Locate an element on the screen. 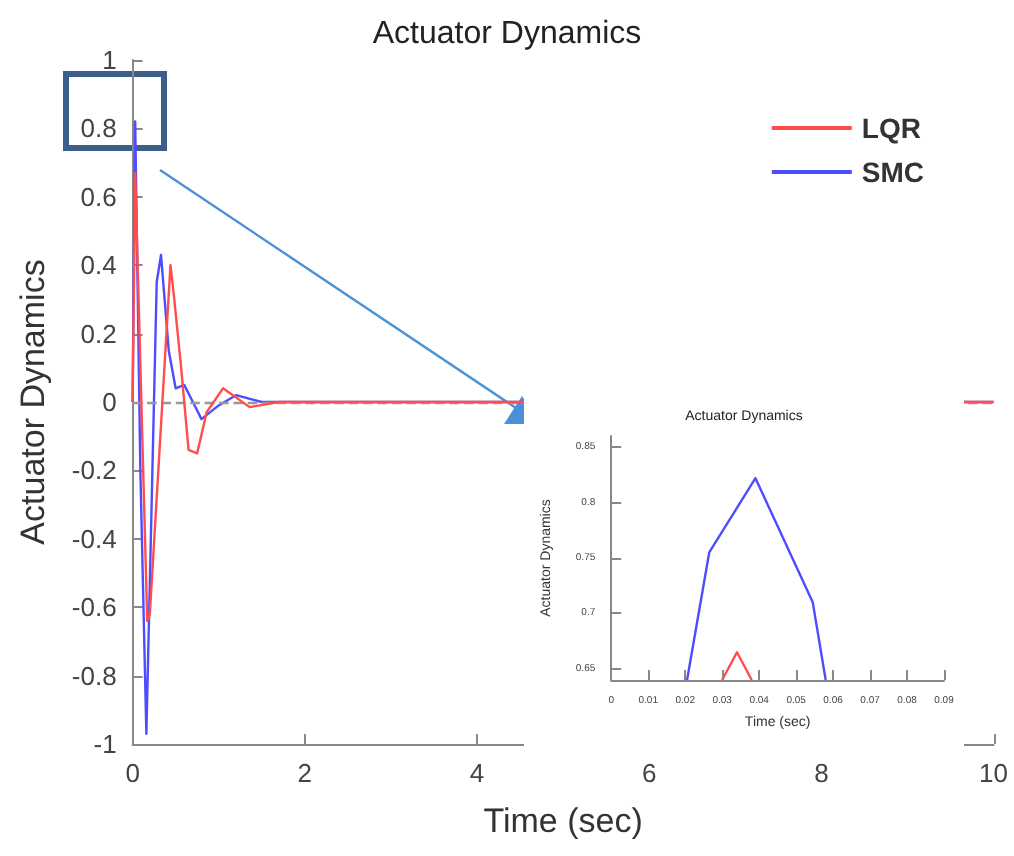  x-tick-label: 6 is located at coordinates (649, 773).